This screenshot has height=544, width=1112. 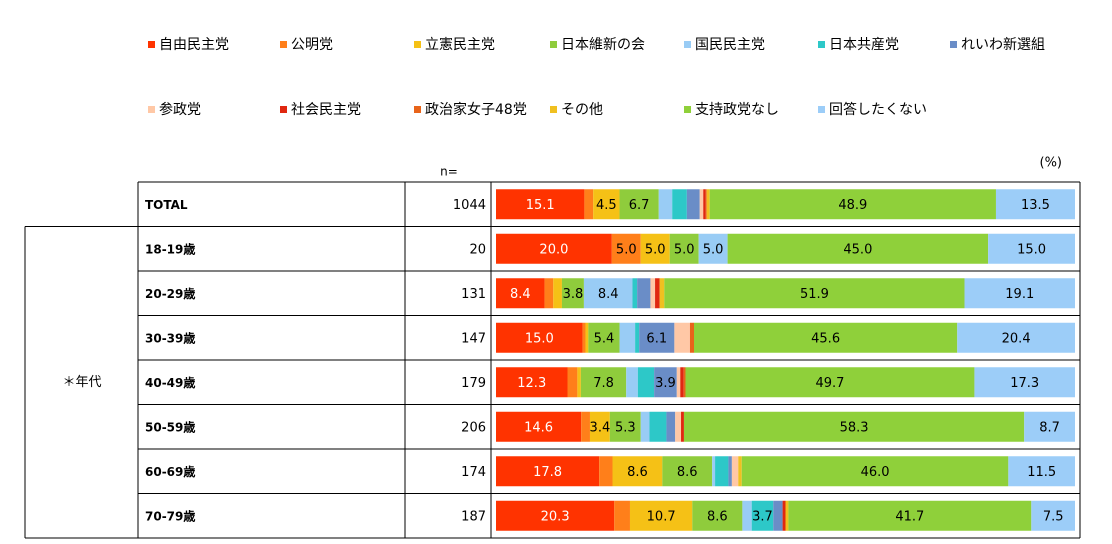 I want to click on row-label: 30-39歳, so click(x=170, y=337).